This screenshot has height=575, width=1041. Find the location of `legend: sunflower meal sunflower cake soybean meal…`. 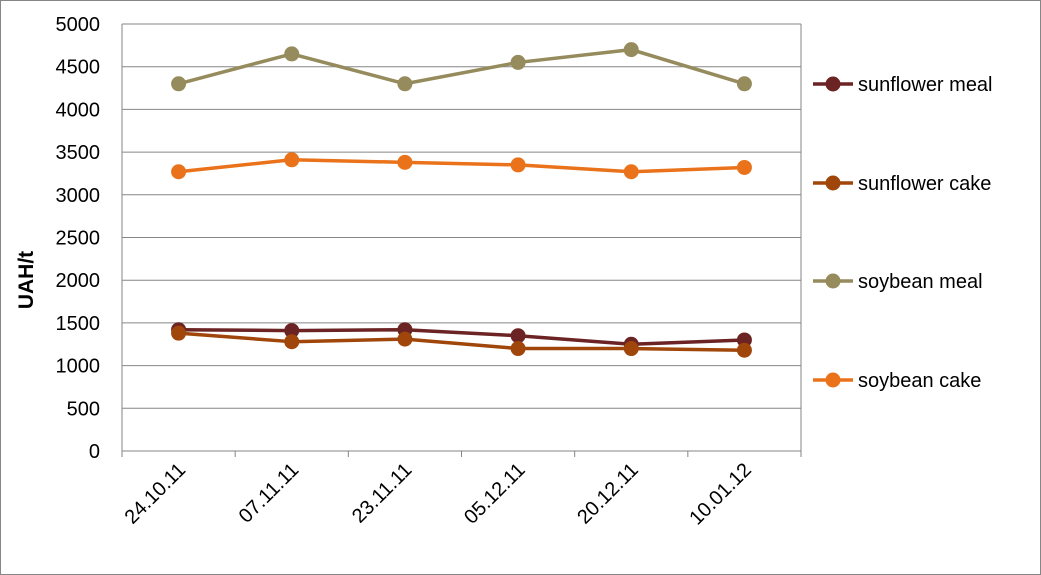

legend: sunflower meal sunflower cake soybean meal… is located at coordinates (903, 233).